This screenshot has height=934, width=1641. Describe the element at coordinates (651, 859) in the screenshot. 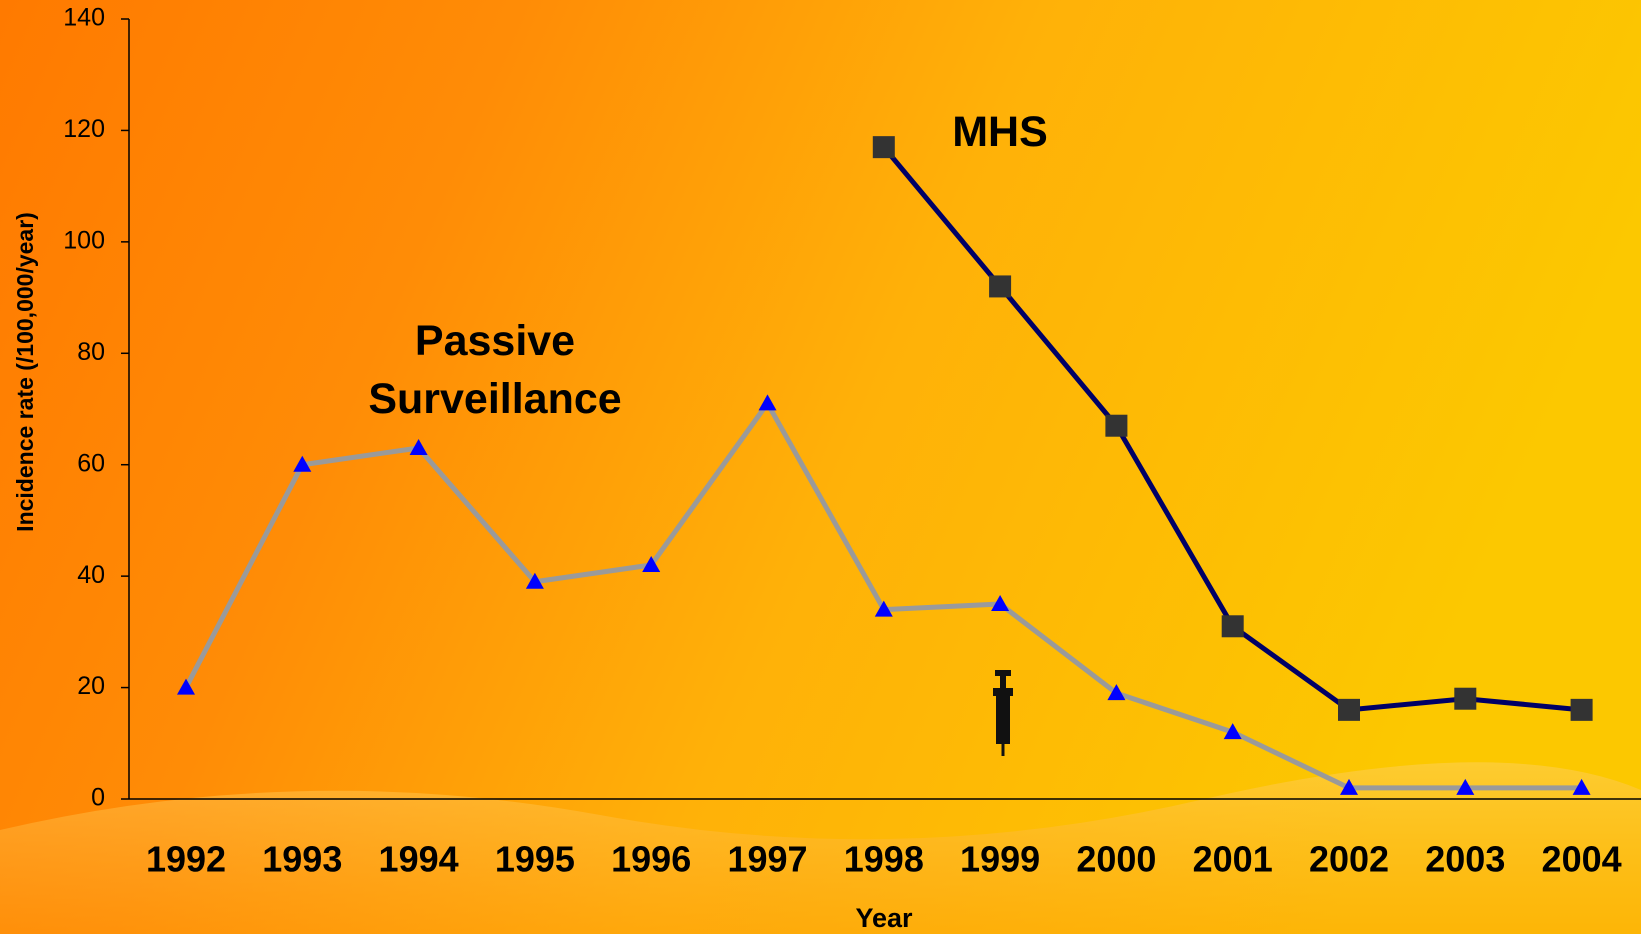

I see `x-tick-label: 1996` at that location.